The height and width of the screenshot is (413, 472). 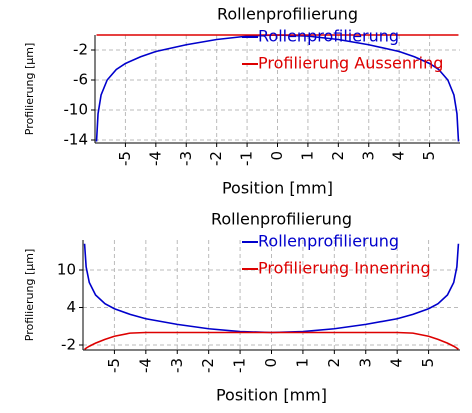 I want to click on legend-label: Profilierung Innenring, so click(x=344, y=268).